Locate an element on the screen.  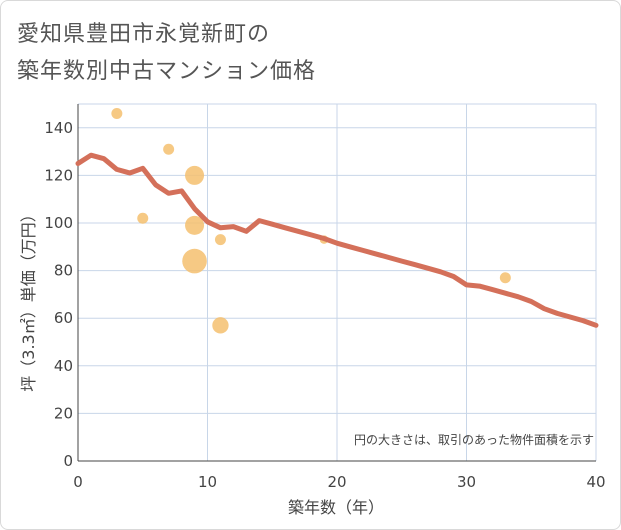
x-tick-label-40: 40 is located at coordinates (595, 482).